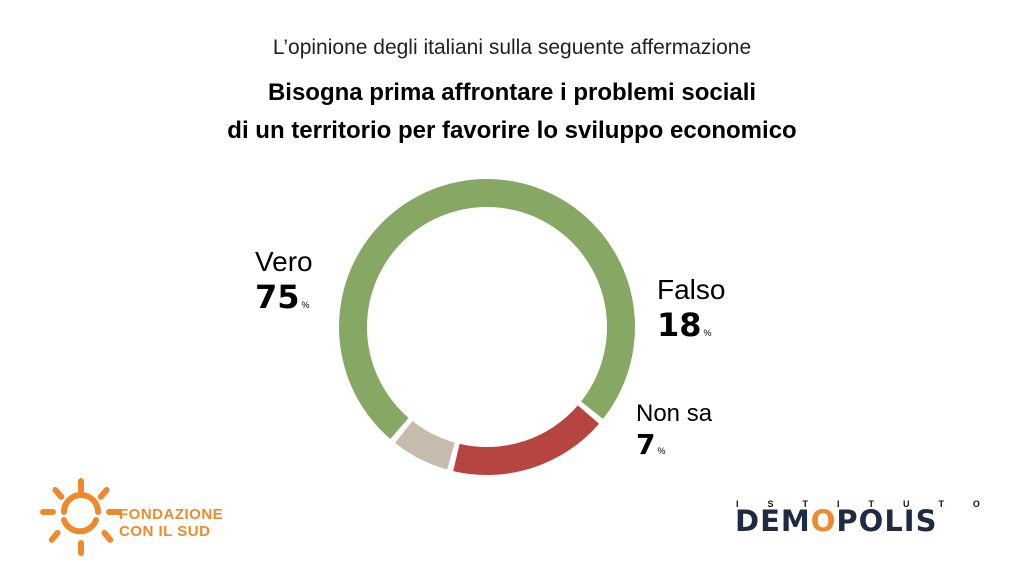 This screenshot has height=576, width=1024. What do you see at coordinates (679, 325) in the screenshot?
I see `label-falso-value: 18` at bounding box center [679, 325].